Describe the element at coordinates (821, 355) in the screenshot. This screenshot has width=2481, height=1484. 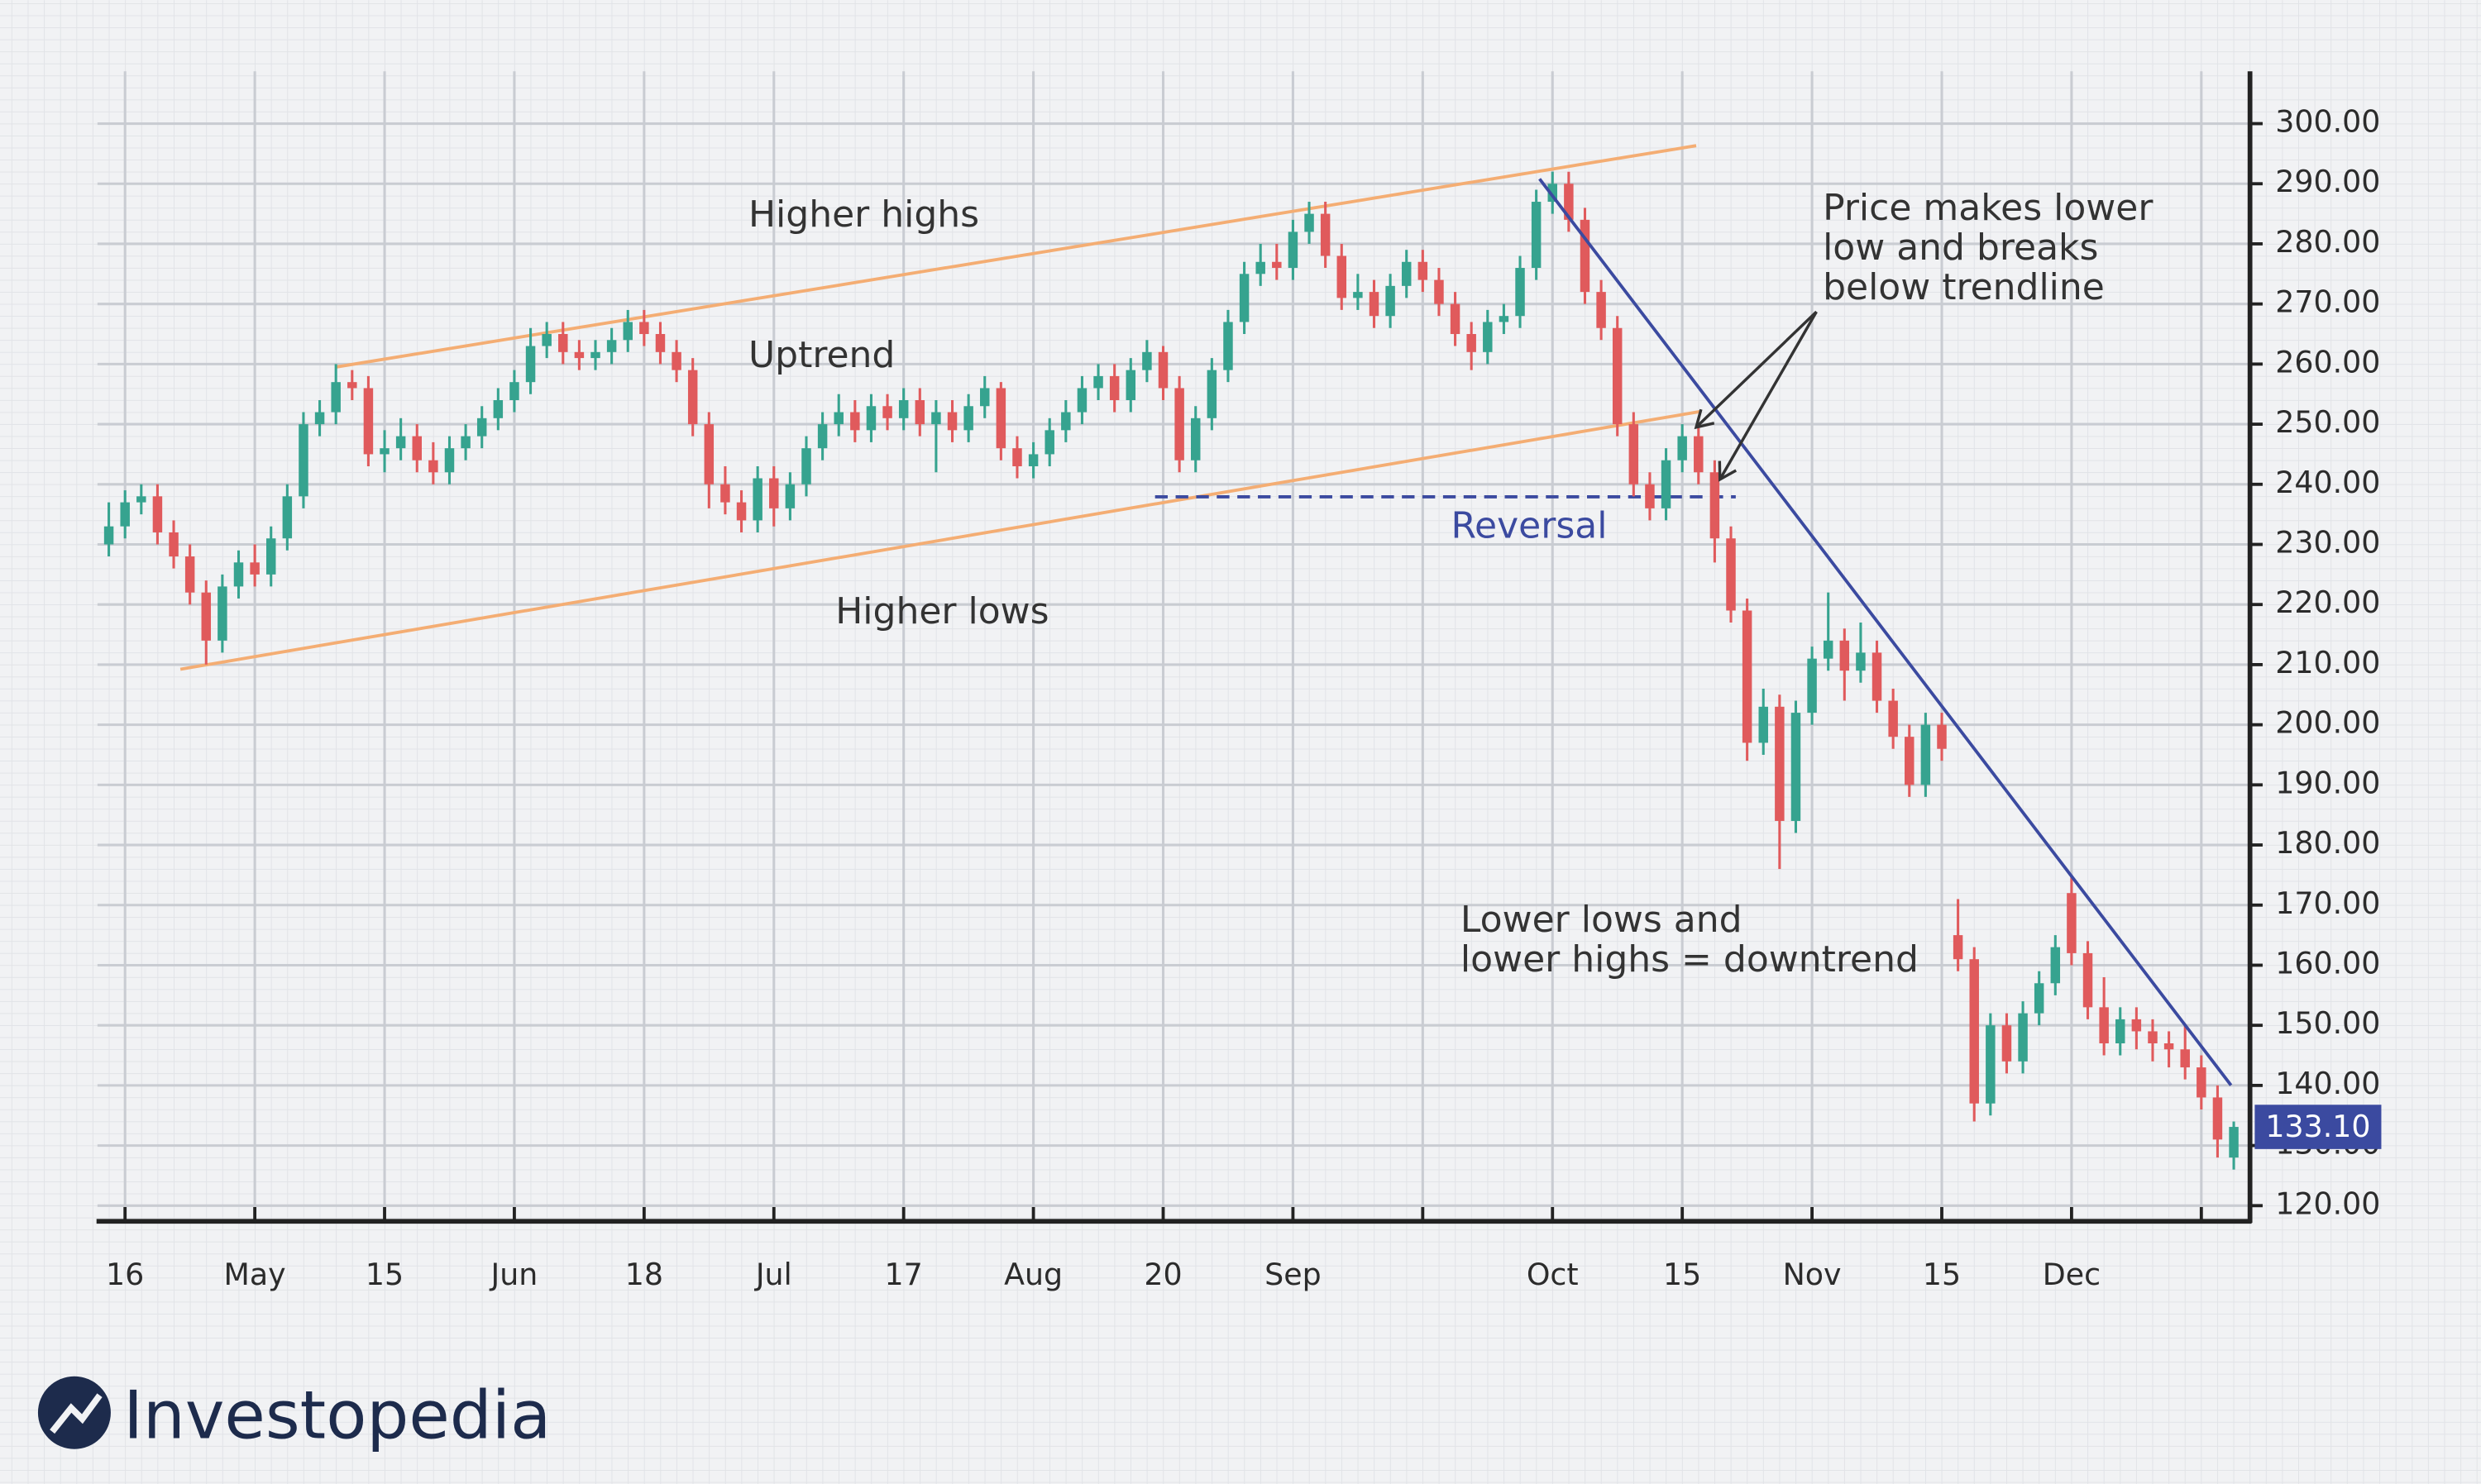
I see `annotation: Uptrend` at that location.